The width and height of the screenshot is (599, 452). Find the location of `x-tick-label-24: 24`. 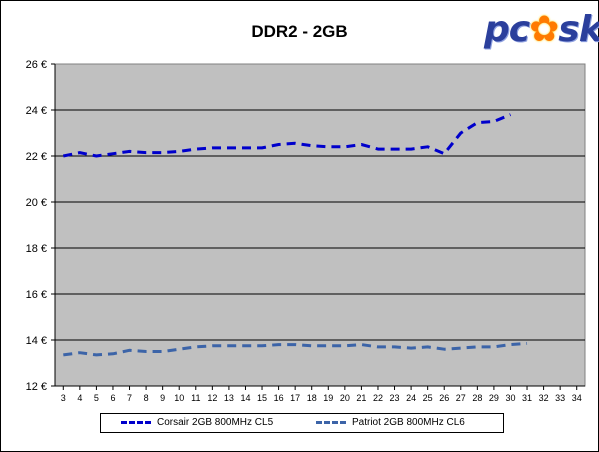

x-tick-label-24: 24 is located at coordinates (411, 398).